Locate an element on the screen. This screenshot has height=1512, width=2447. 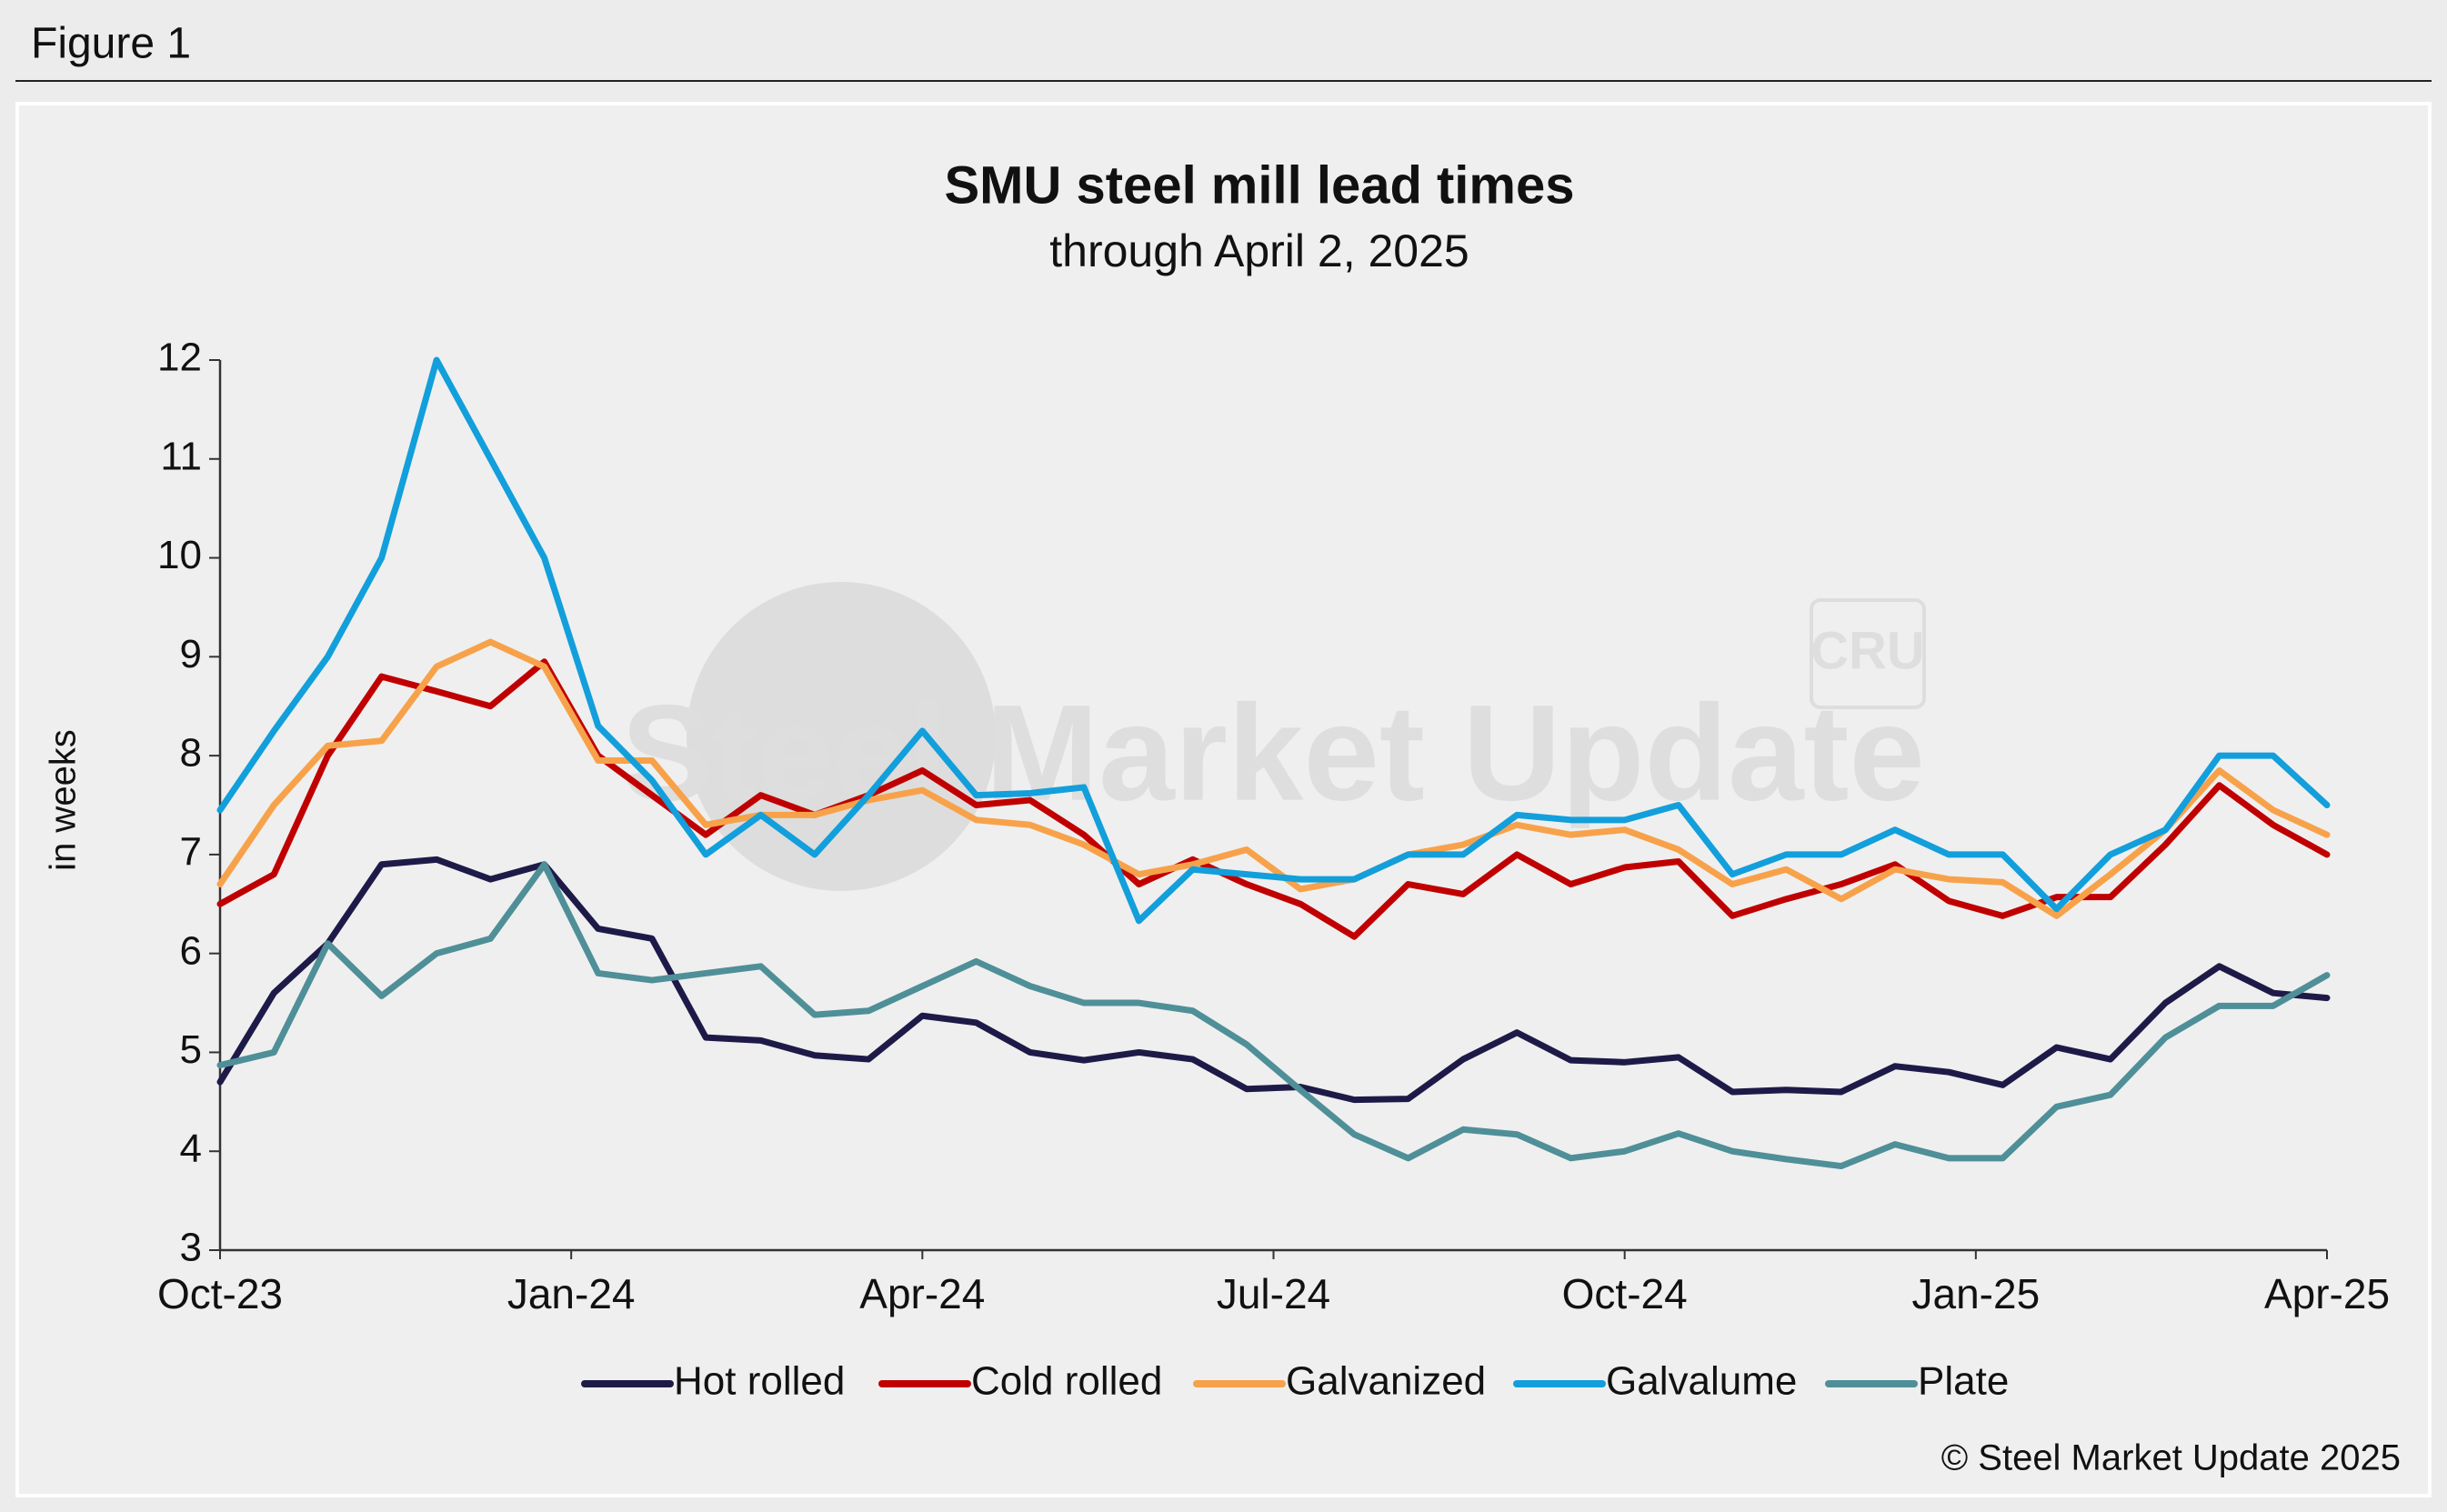
legend-label: Hot rolled is located at coordinates (759, 1381).